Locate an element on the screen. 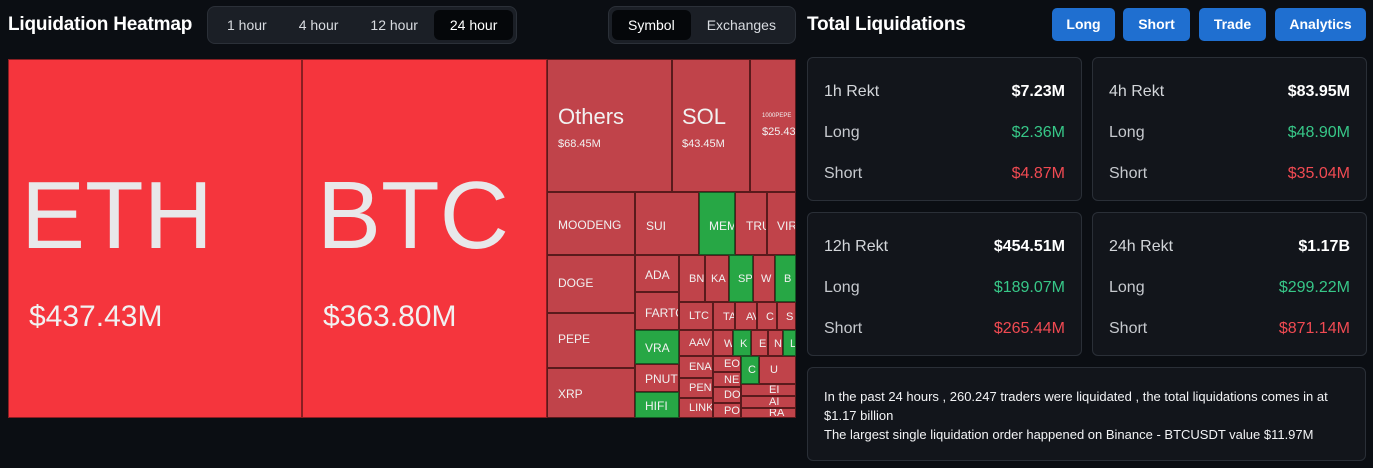 This screenshot has height=468, width=1373. cell-symbol: W is located at coordinates (728, 344).